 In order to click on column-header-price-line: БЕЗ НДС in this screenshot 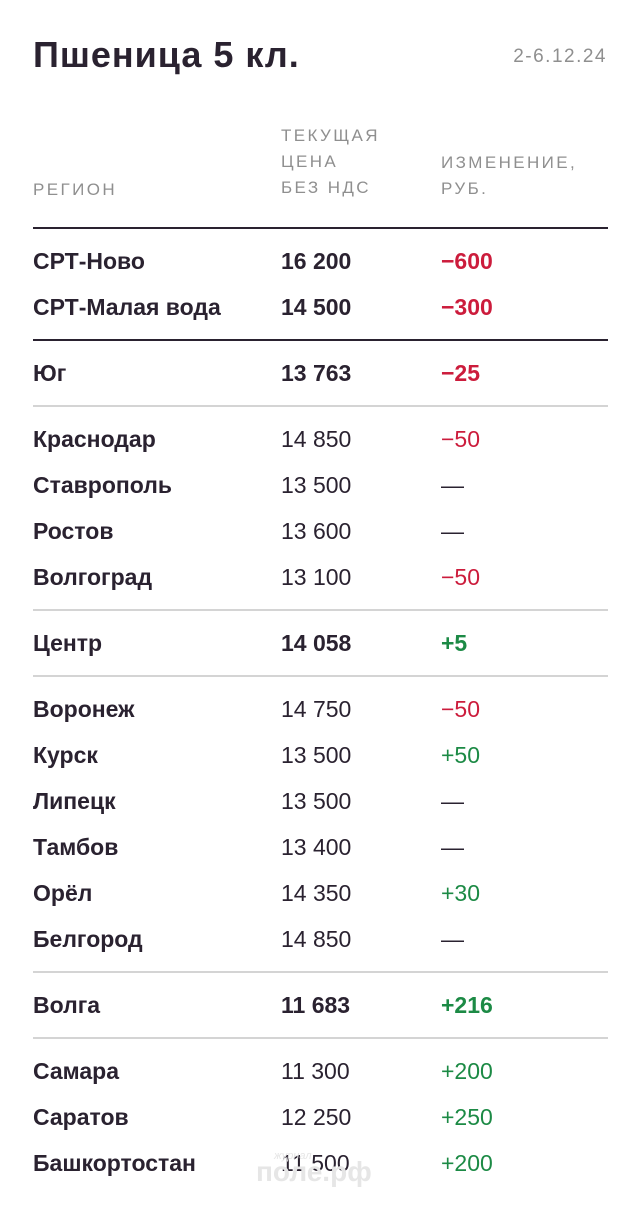, I will do `click(326, 187)`.